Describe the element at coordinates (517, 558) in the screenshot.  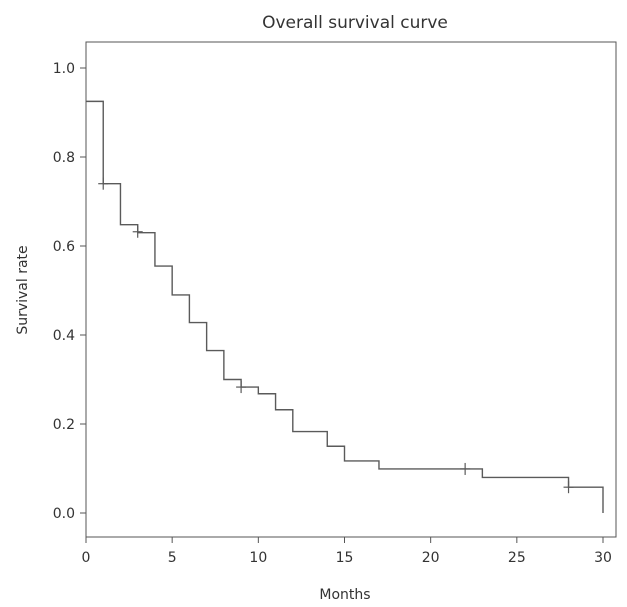
I see `x-tick-label: 25` at that location.